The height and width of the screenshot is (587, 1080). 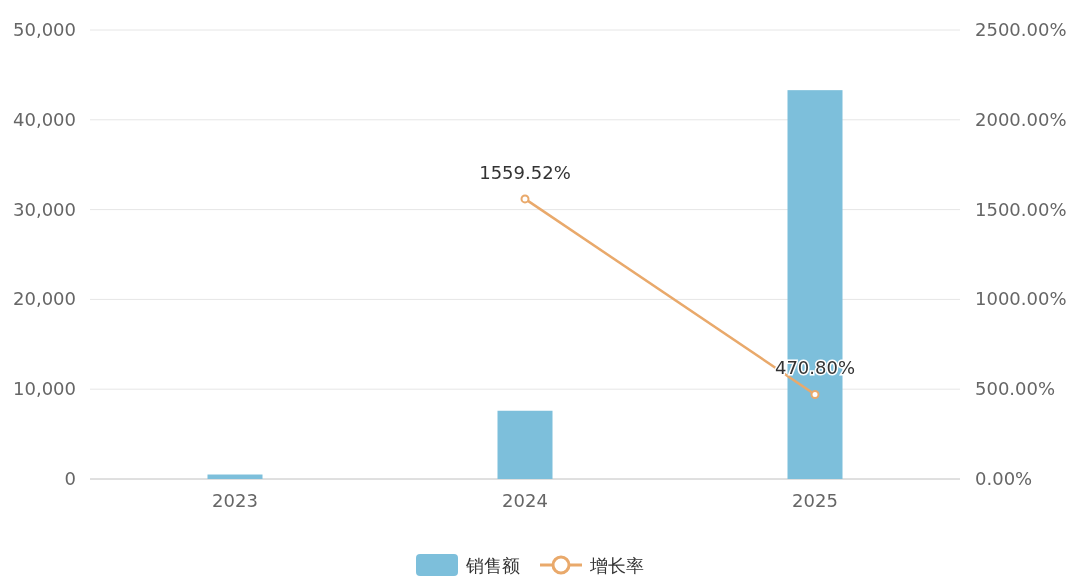 I want to click on y2-tick-label: 2000.00%, so click(x=1021, y=119).